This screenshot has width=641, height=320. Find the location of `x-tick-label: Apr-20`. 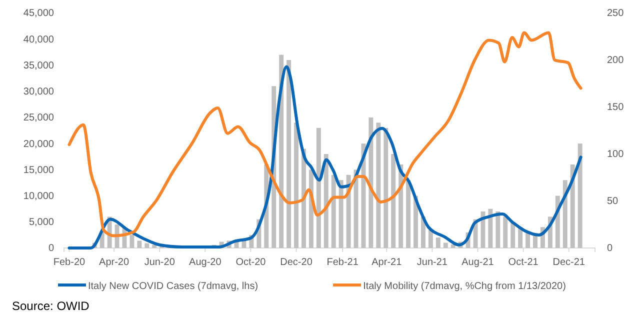

x-tick-label: Apr-20 is located at coordinates (114, 262).